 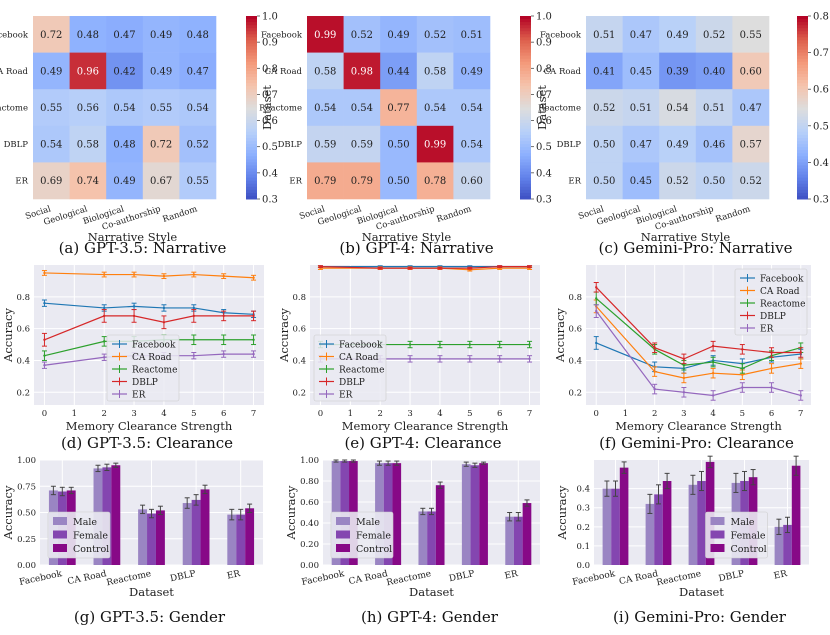 What do you see at coordinates (575, 330) in the screenshot?
I see `y-tick-label: 0.6` at bounding box center [575, 330].